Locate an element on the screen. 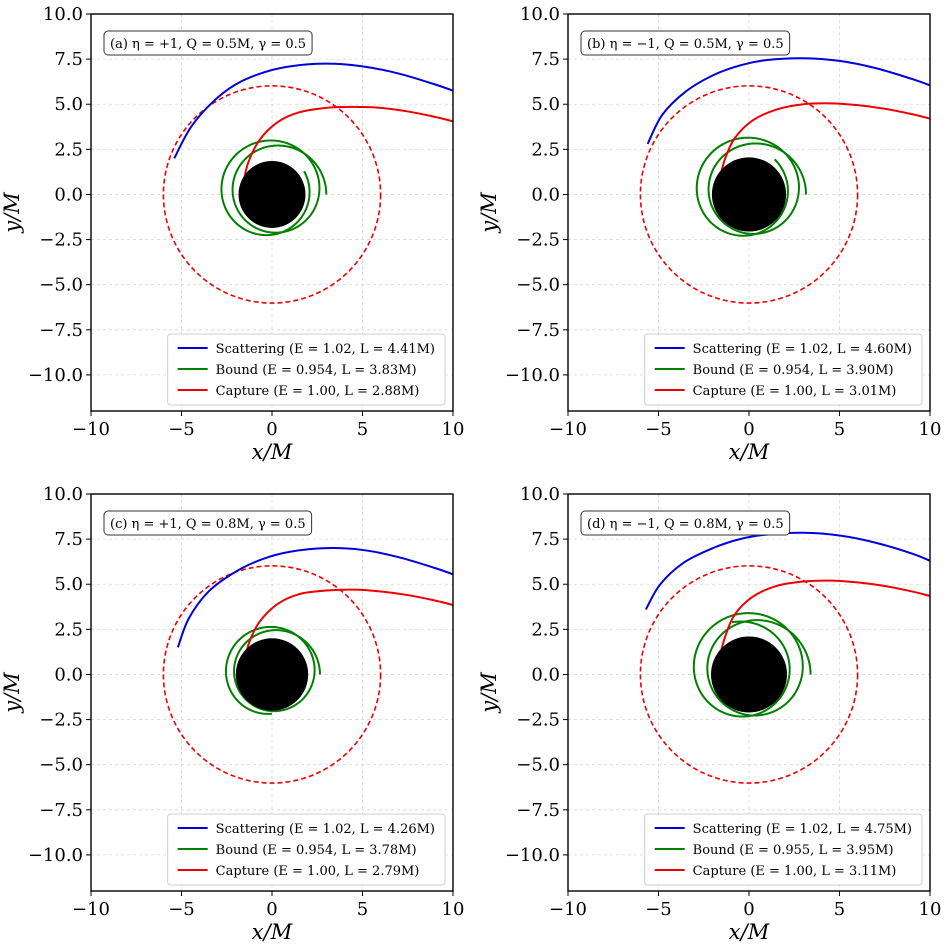 This screenshot has width=947, height=951. legend-entry: Scattering (E = 1.02, L = 4.41M) is located at coordinates (325, 349).